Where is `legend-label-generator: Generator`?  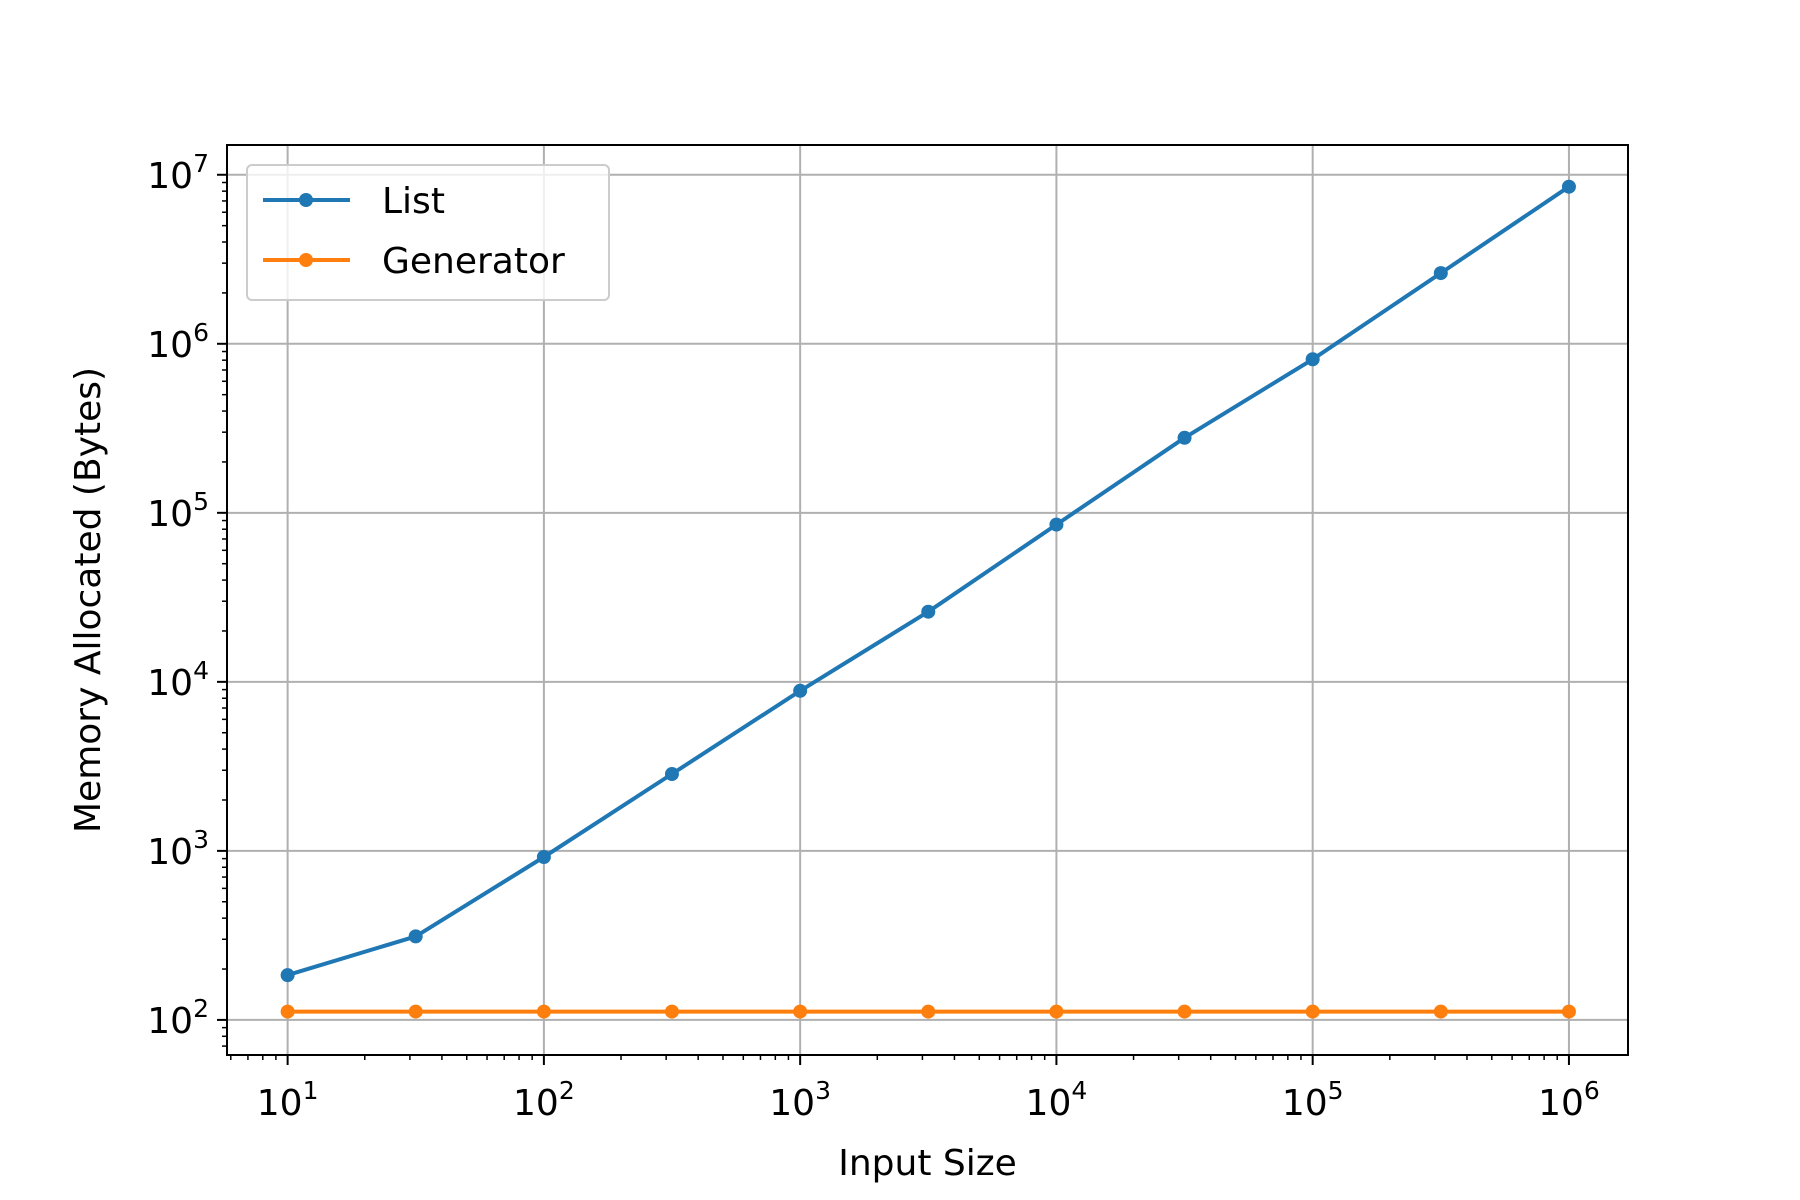
legend-label-generator: Generator is located at coordinates (473, 261).